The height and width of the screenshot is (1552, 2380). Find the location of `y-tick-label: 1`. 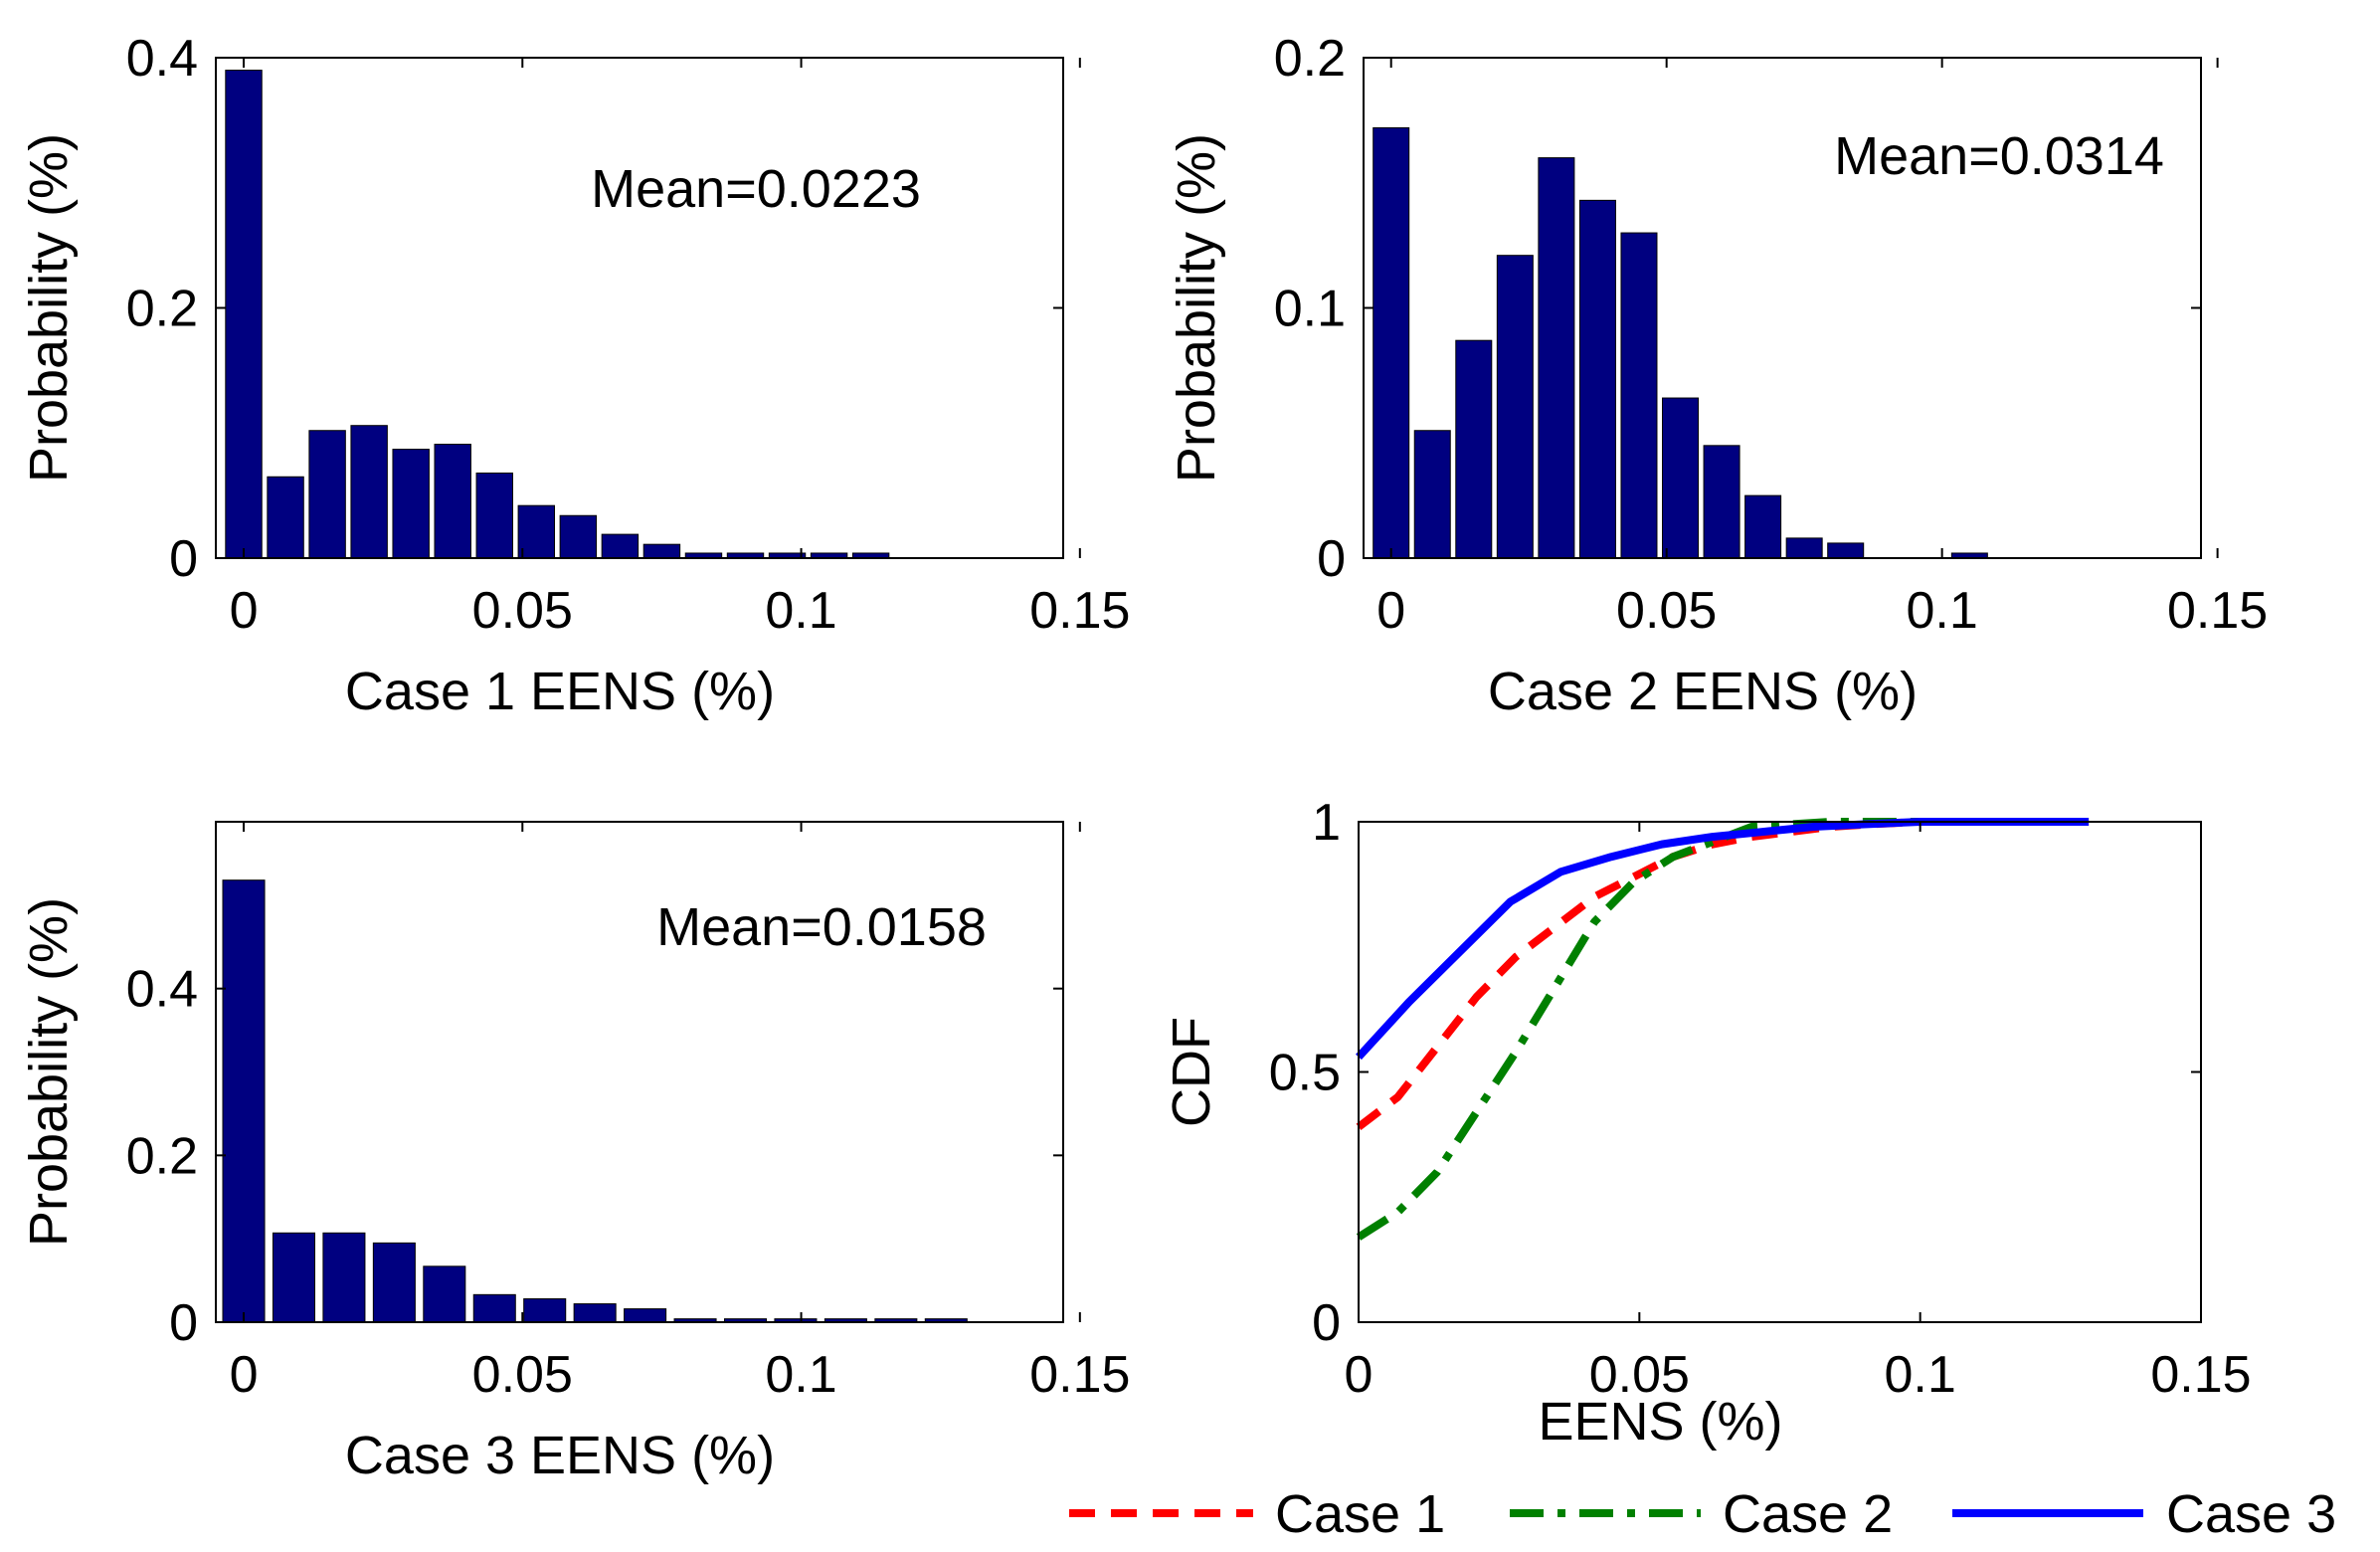

y-tick-label: 1 is located at coordinates (1326, 823).